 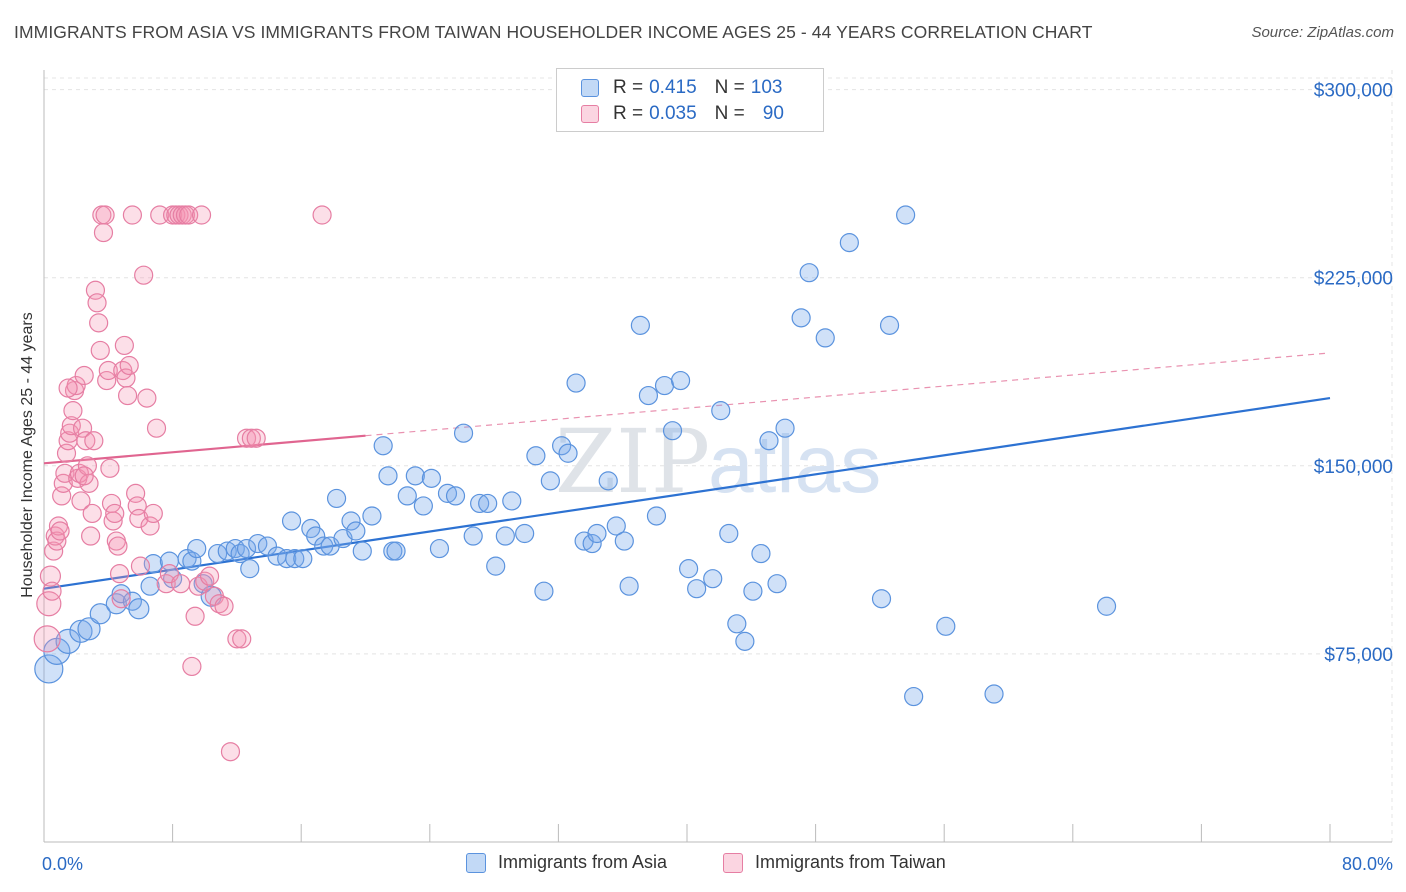 I want to click on series-legend-taiwan: Immigrants from Taiwan, so click(x=834, y=862).